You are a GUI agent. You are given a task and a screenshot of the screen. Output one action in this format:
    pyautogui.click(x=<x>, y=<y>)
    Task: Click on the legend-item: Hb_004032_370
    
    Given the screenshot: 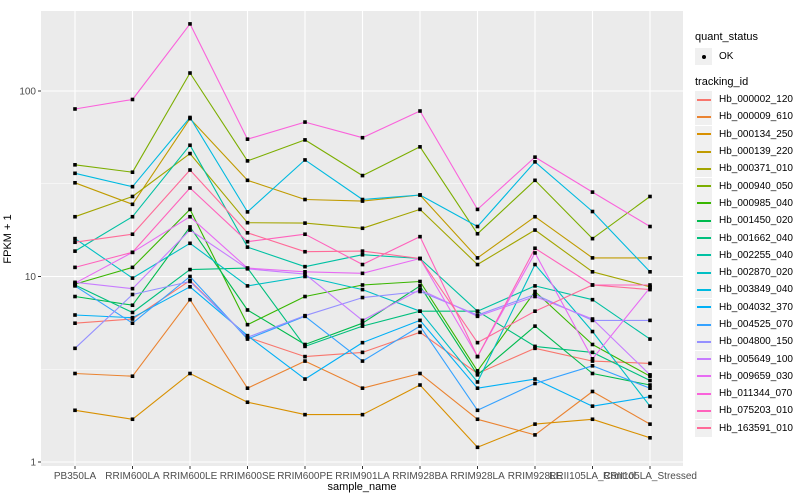 What is the action you would take?
    pyautogui.click(x=744, y=307)
    